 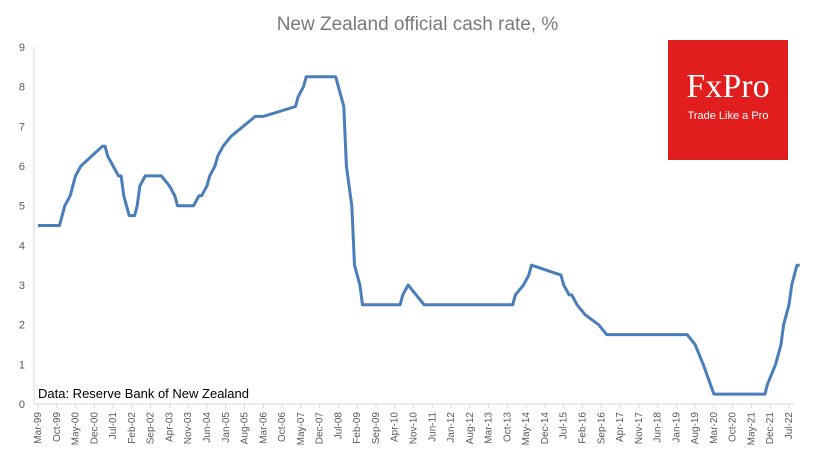 I want to click on x-tick-label: Dec-21, so click(x=770, y=428).